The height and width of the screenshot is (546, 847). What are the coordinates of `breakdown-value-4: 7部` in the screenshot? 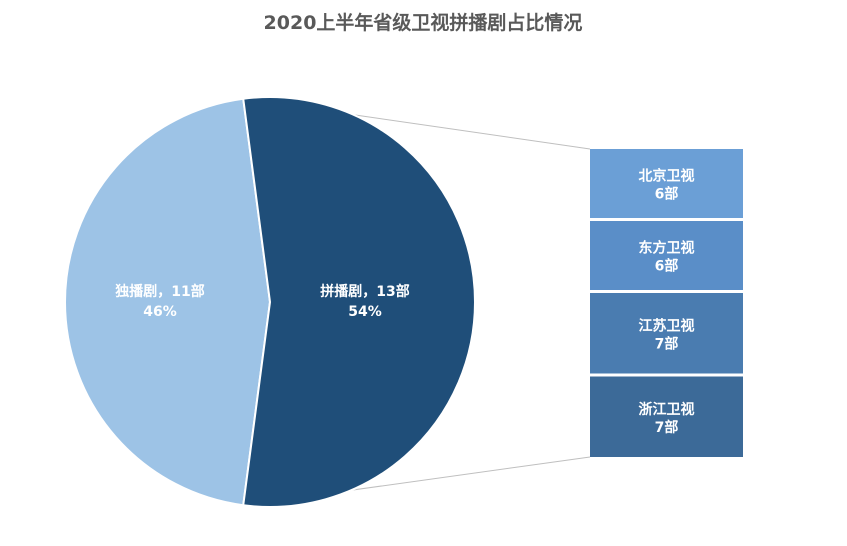 It's located at (667, 427).